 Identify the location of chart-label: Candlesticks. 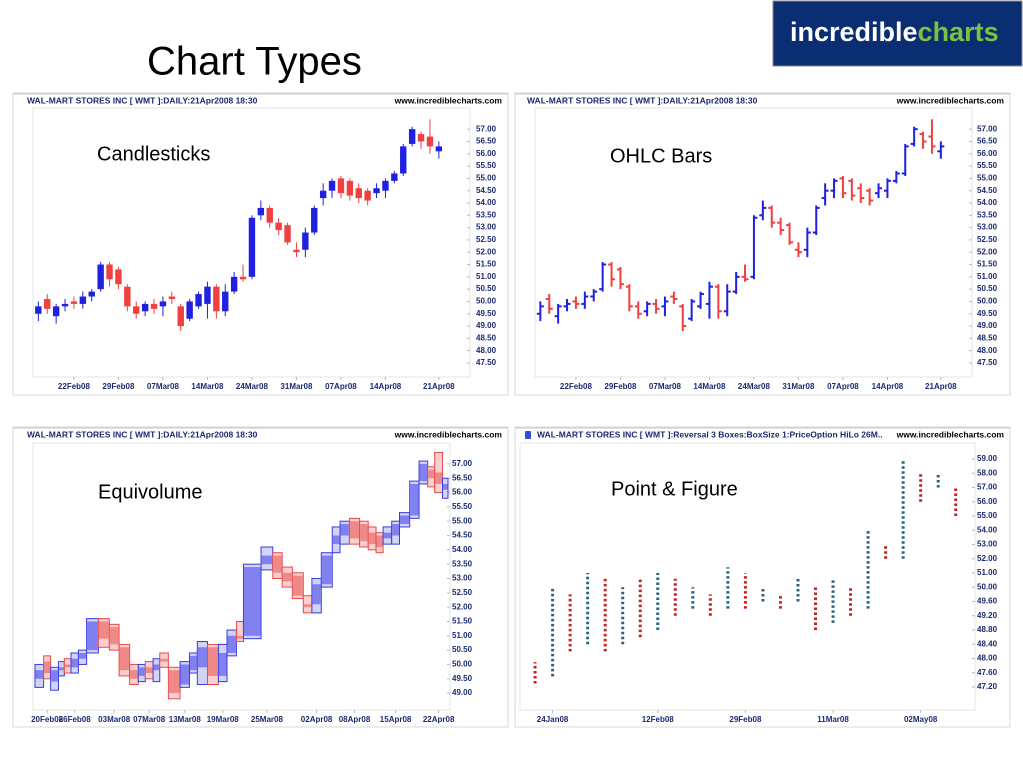
(153, 154).